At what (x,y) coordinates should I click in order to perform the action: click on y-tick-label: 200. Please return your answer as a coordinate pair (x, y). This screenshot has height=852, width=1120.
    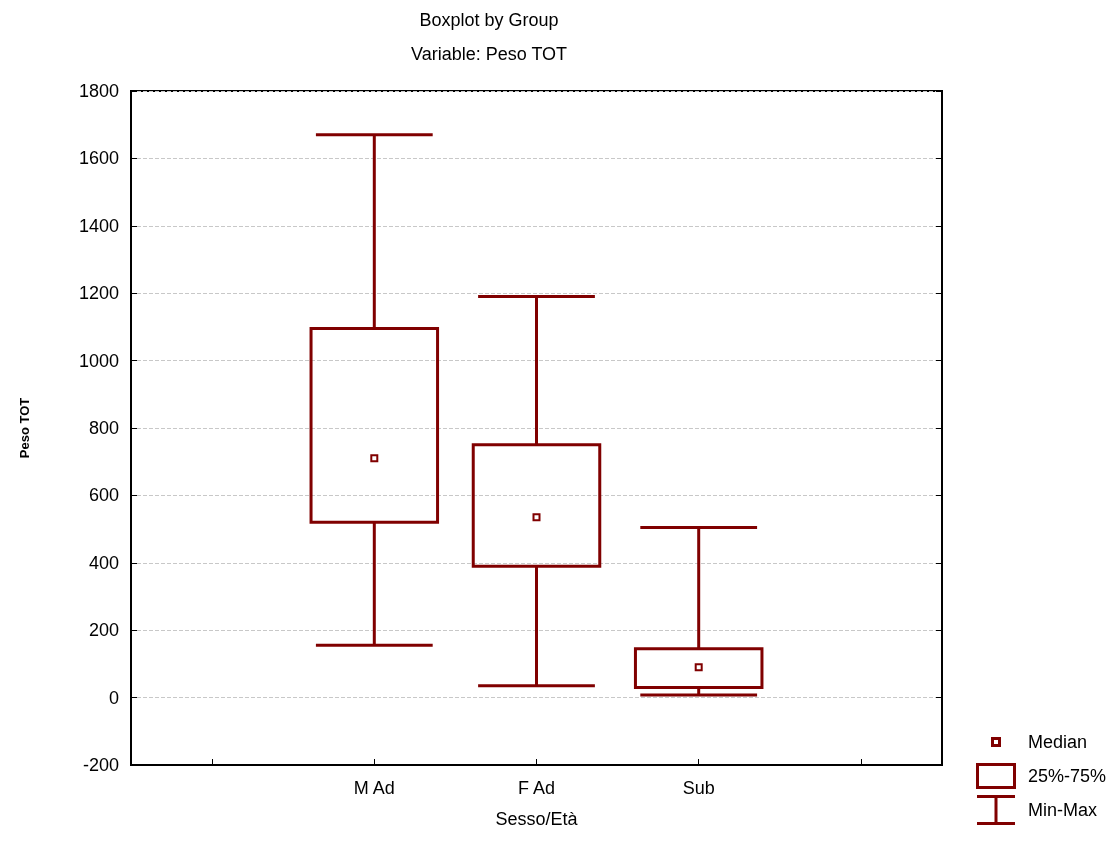
    Looking at the image, I should click on (103, 630).